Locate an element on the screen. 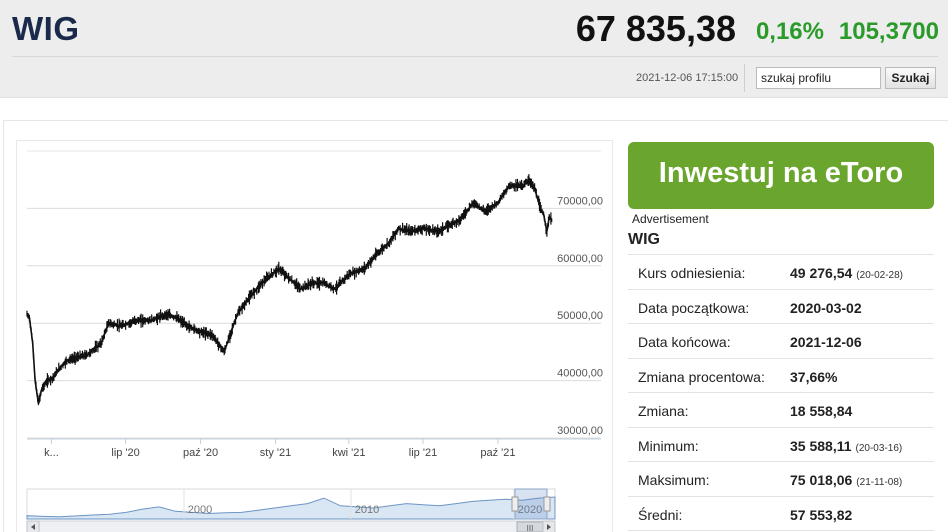 The image size is (948, 532). stat-row: Maksimum: 75 018,06 (21-11-08) is located at coordinates (781, 479).